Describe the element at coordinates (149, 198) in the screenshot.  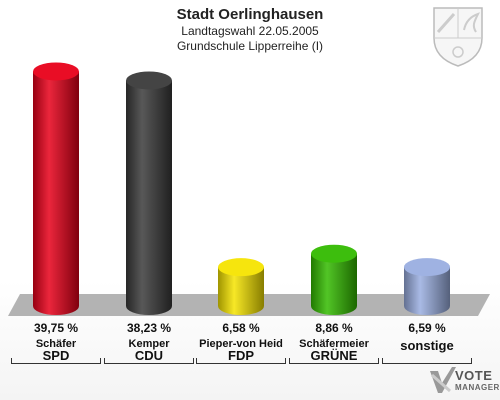
I see `bar-cdu` at that location.